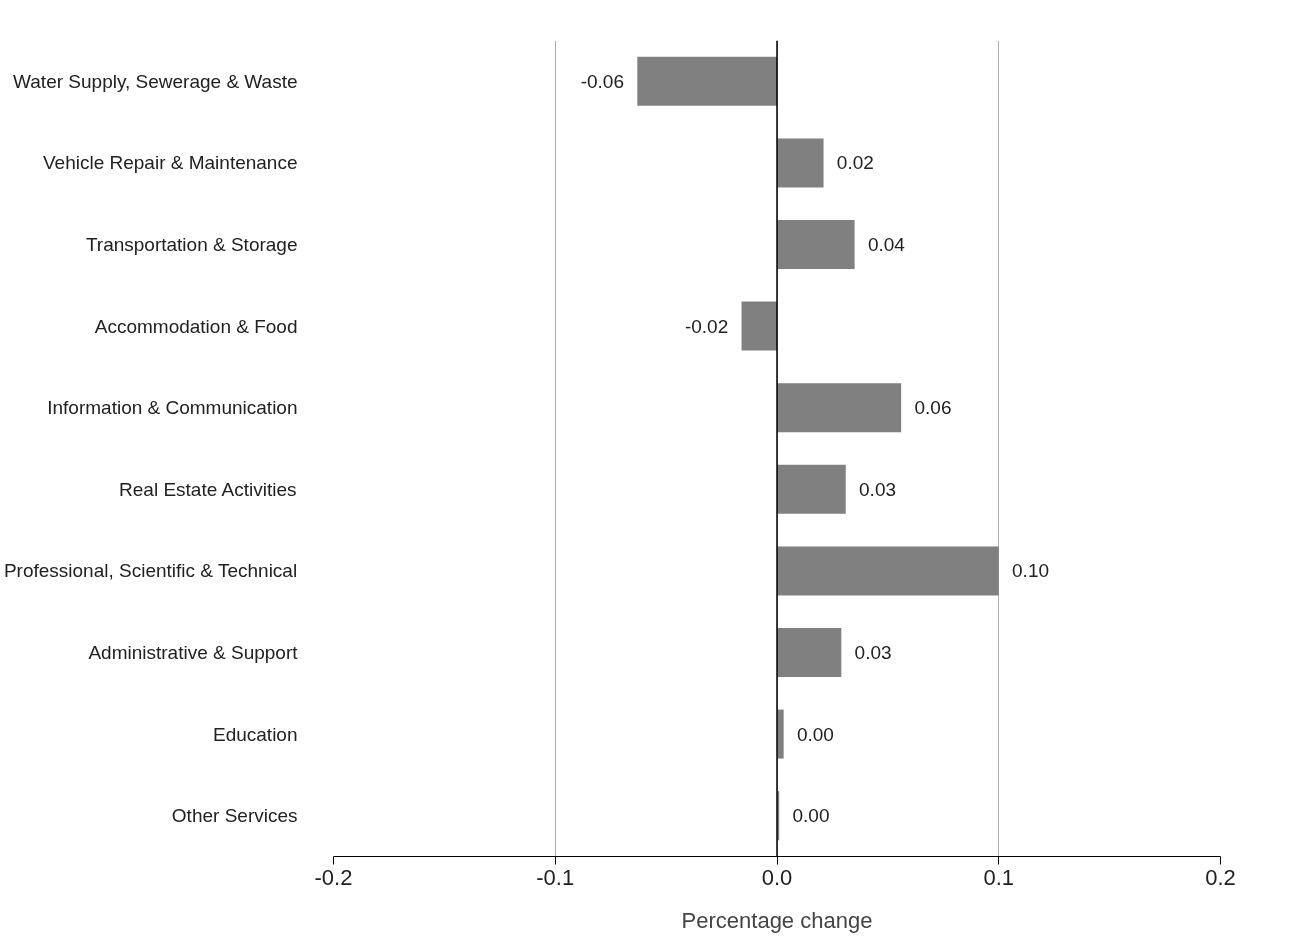  What do you see at coordinates (191, 244) in the screenshot?
I see `y-tick-label: Transportation & Storage` at bounding box center [191, 244].